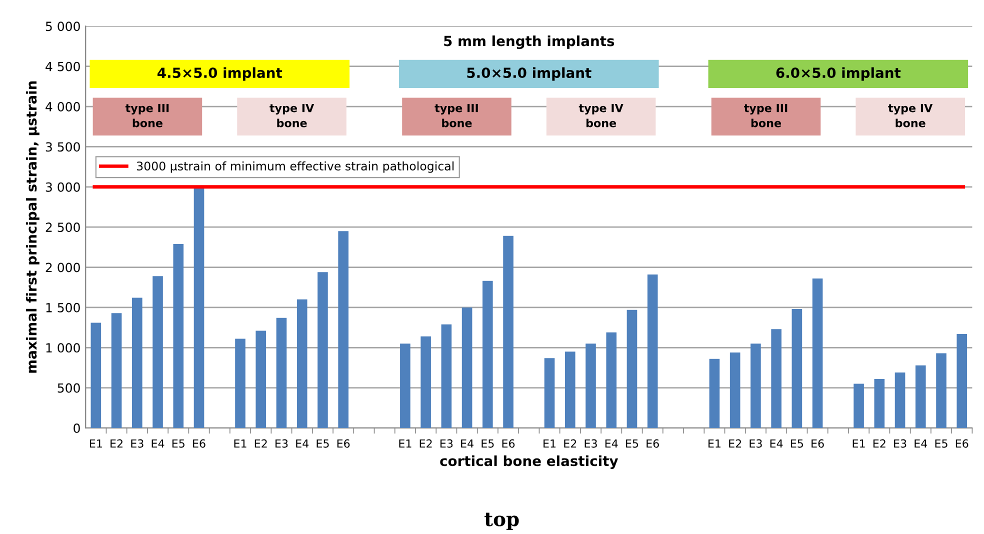 The width and height of the screenshot is (984, 534). I want to click on y-tick-label: 1 000, so click(63, 348).